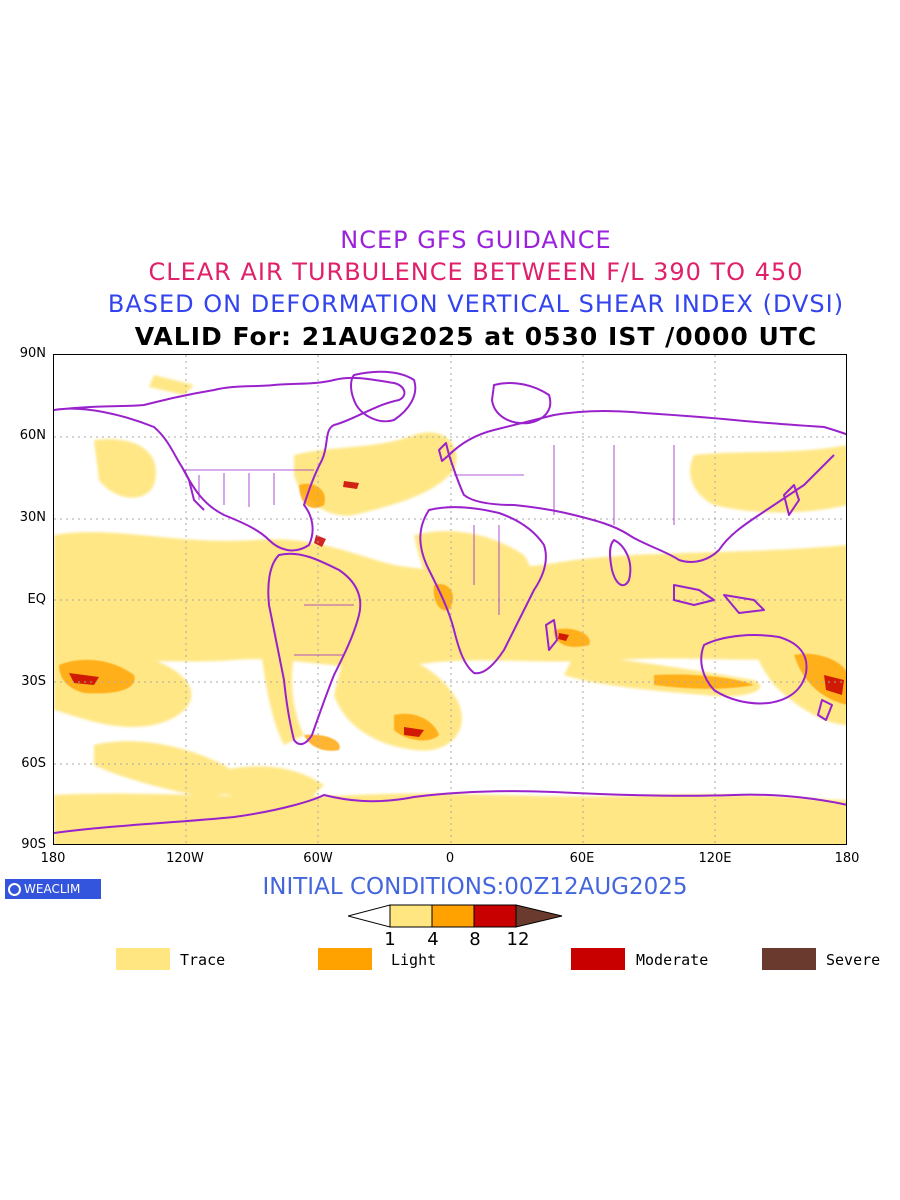  Describe the element at coordinates (32, 517) in the screenshot. I see `lat-label-30n: 30N` at that location.